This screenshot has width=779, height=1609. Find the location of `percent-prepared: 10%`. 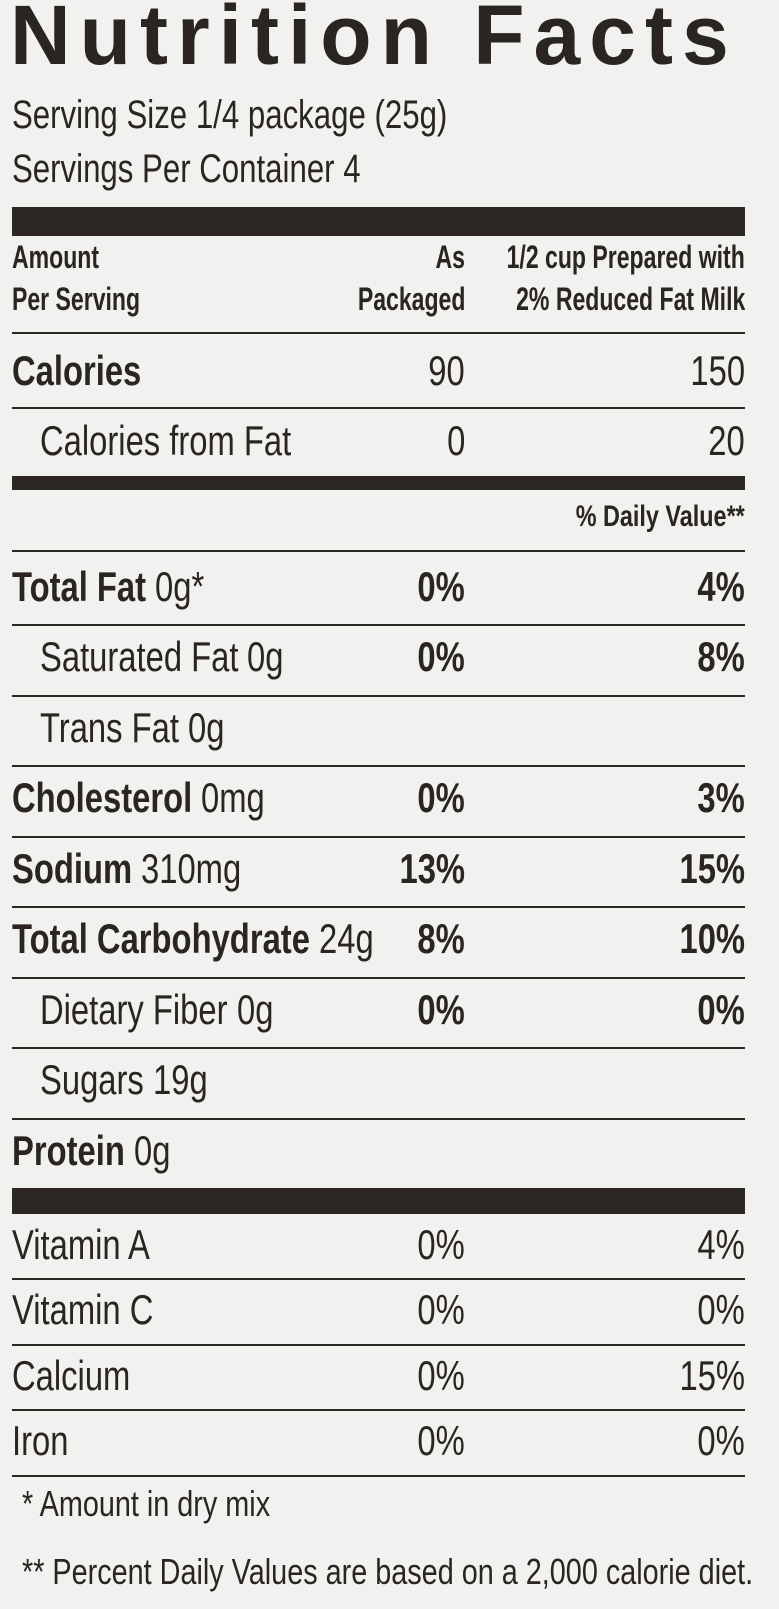

percent-prepared: 10% is located at coordinates (712, 939).